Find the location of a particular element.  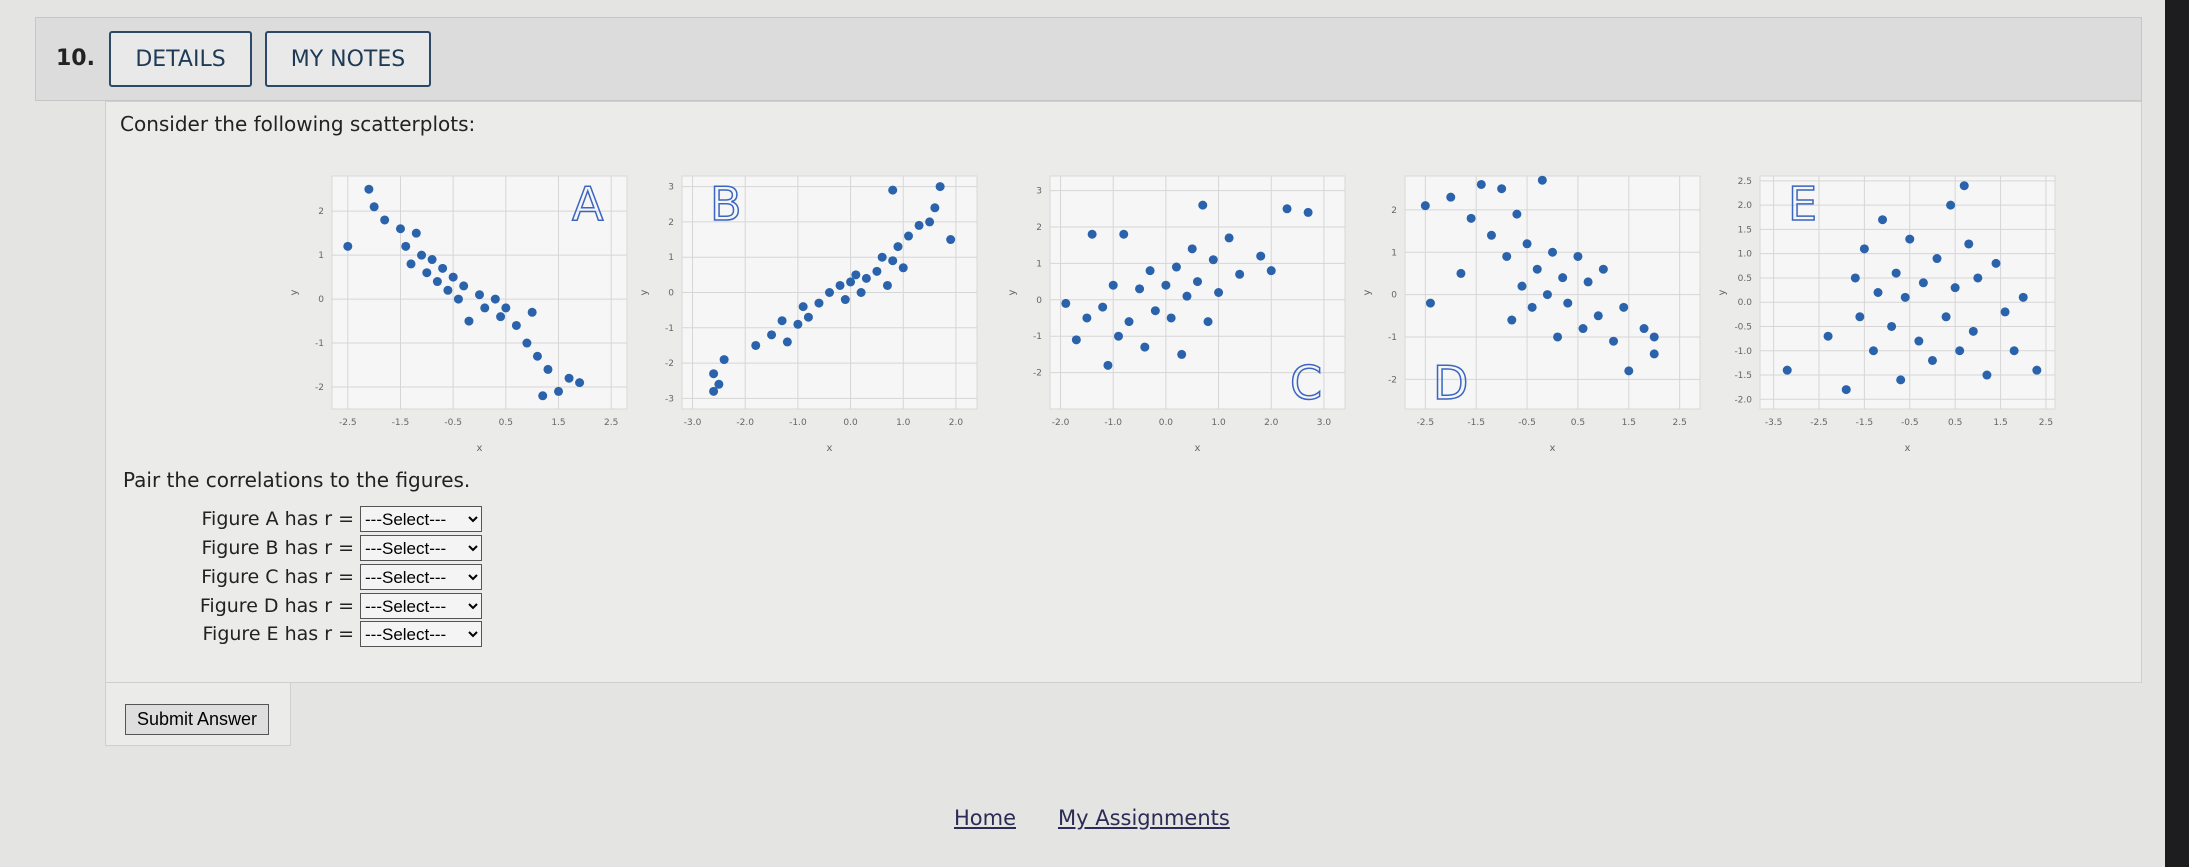

screen-edge is located at coordinates (2177, 433).